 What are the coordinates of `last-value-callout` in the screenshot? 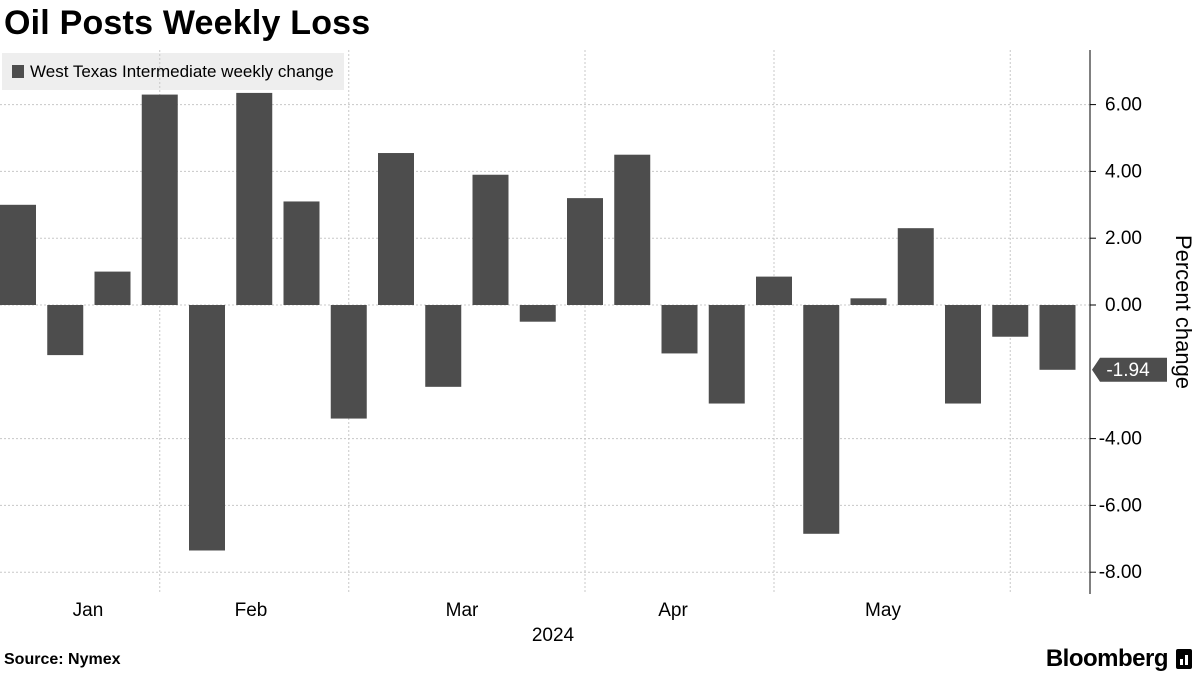 It's located at (1129, 369).